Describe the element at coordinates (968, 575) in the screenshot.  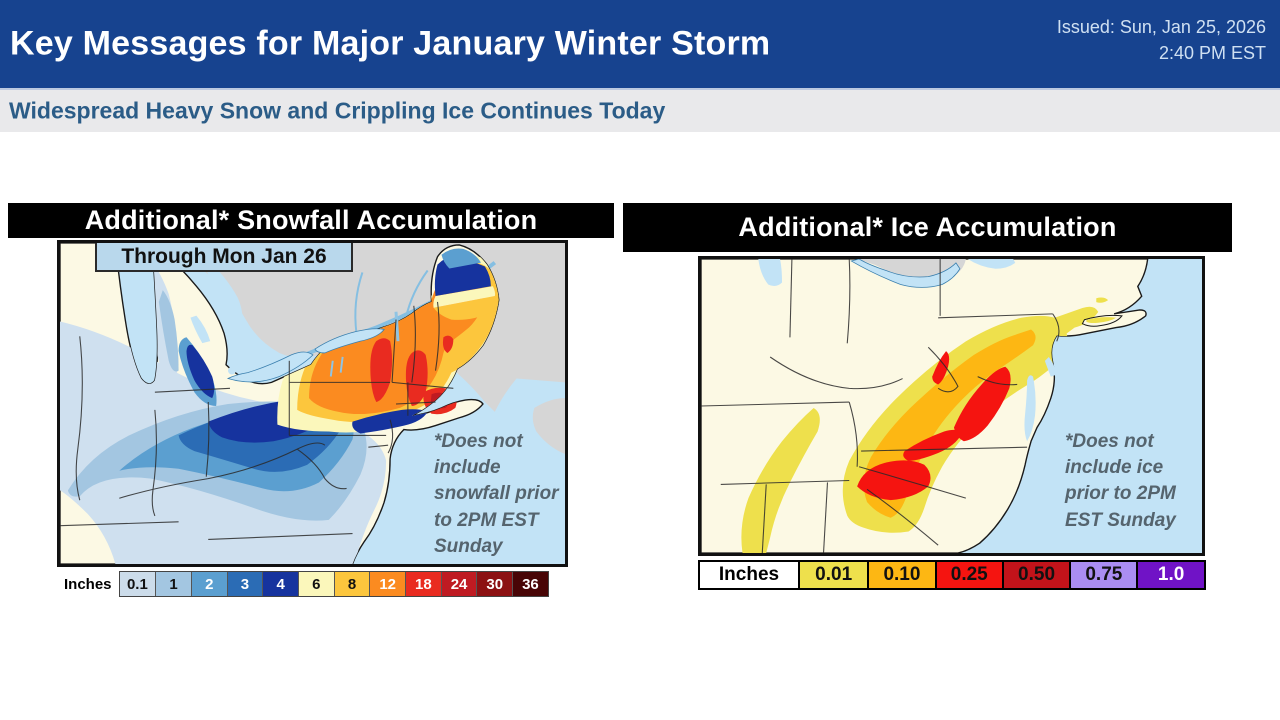
I see `legend-bin: 0.25` at that location.